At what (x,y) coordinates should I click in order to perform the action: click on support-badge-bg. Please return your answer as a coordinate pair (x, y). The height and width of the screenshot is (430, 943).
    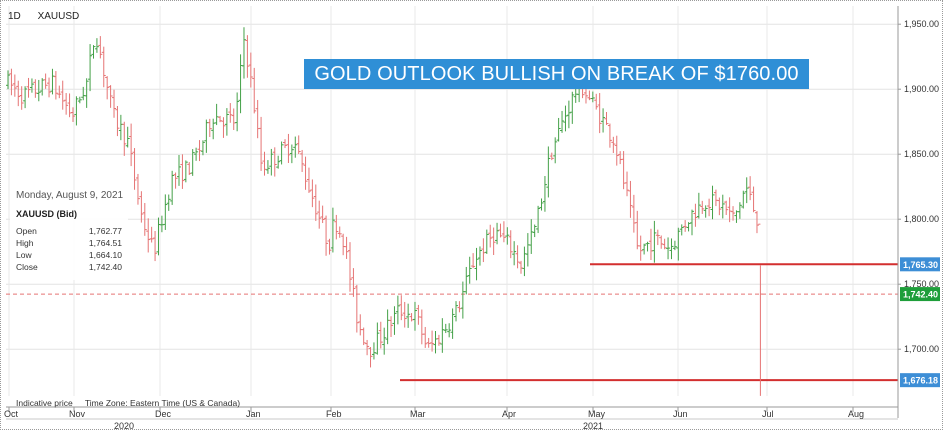
    Looking at the image, I should click on (920, 380).